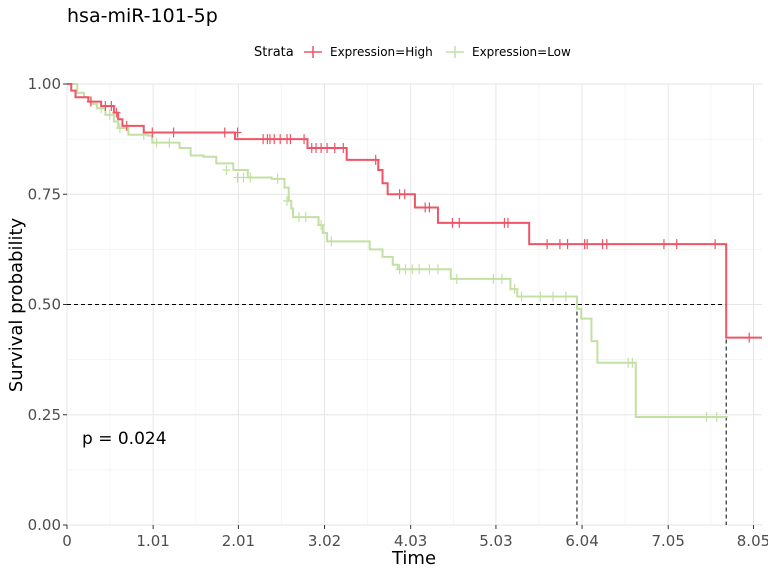  Describe the element at coordinates (16, 304) in the screenshot. I see `y-axis-title: Survival probability` at that location.